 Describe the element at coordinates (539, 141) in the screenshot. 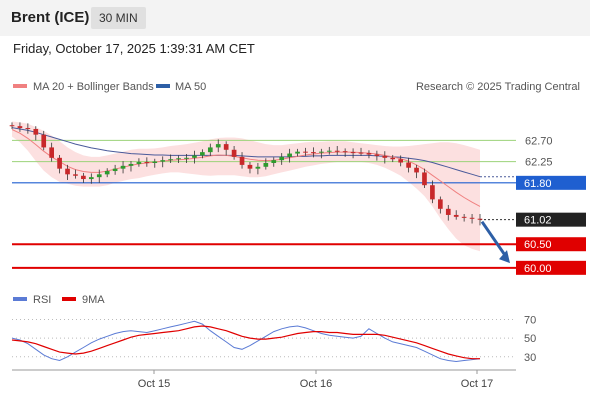

I see `level-62-70-label: 62.70` at that location.